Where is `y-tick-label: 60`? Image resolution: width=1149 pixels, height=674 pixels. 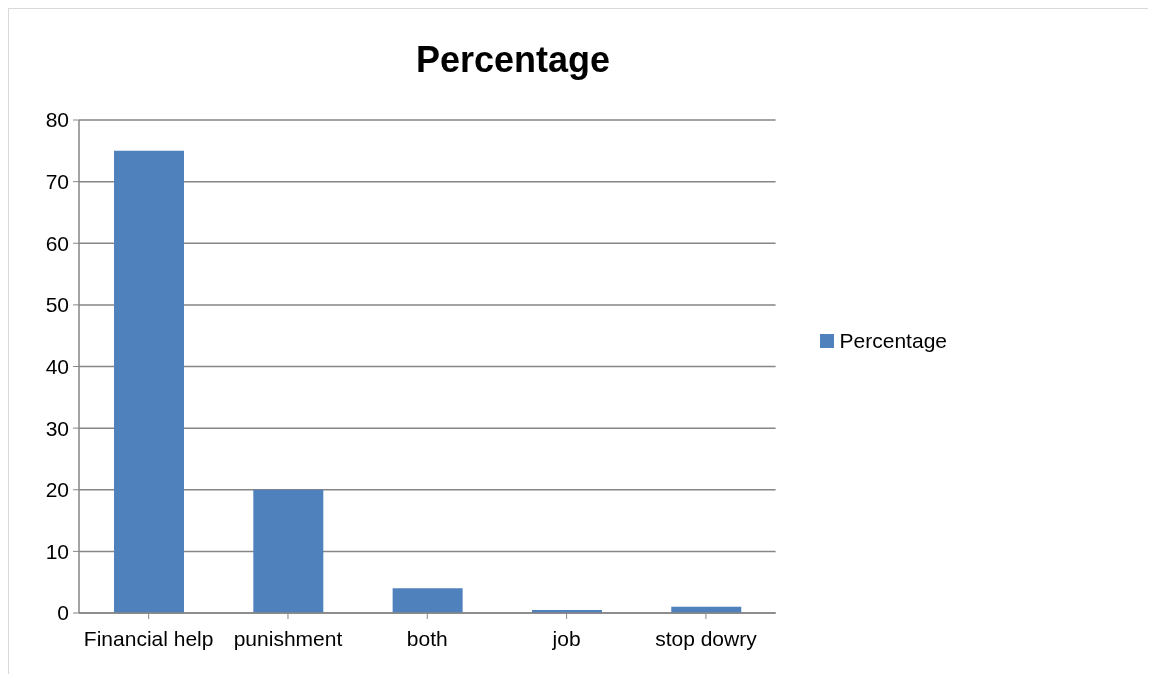 y-tick-label: 60 is located at coordinates (57, 243).